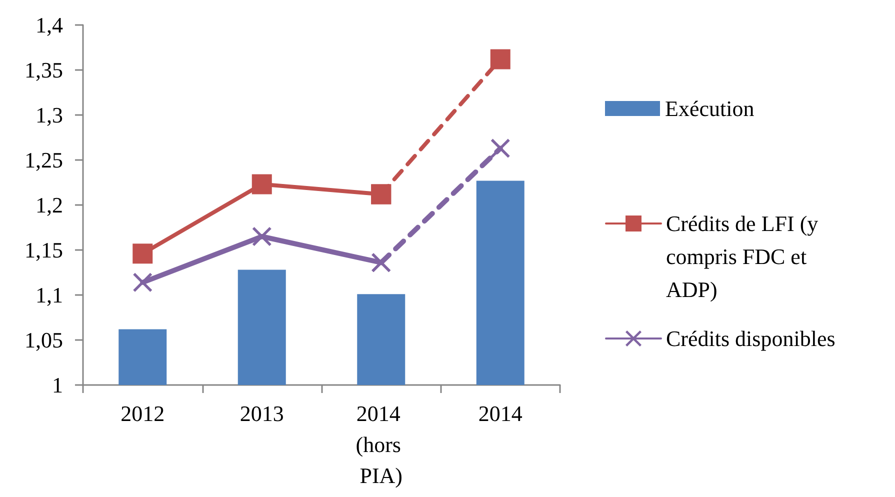  Describe the element at coordinates (262, 413) in the screenshot. I see `x-tick-label: 2013` at that location.